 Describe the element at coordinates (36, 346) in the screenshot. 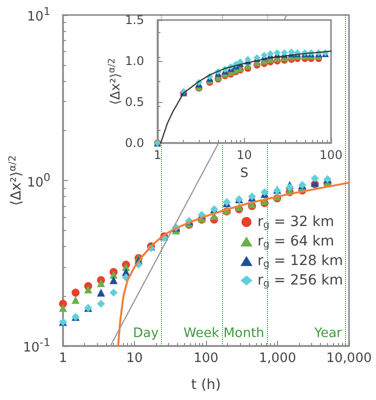

I see `y-tick-label: 10$^{-1}$` at that location.